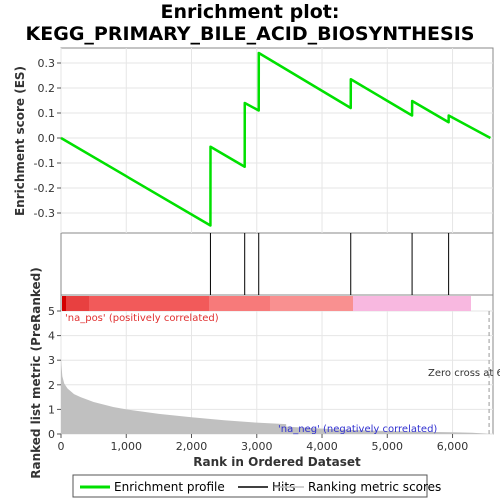  Describe the element at coordinates (51, 385) in the screenshot. I see `metric-y-tick-label: 2` at that location.